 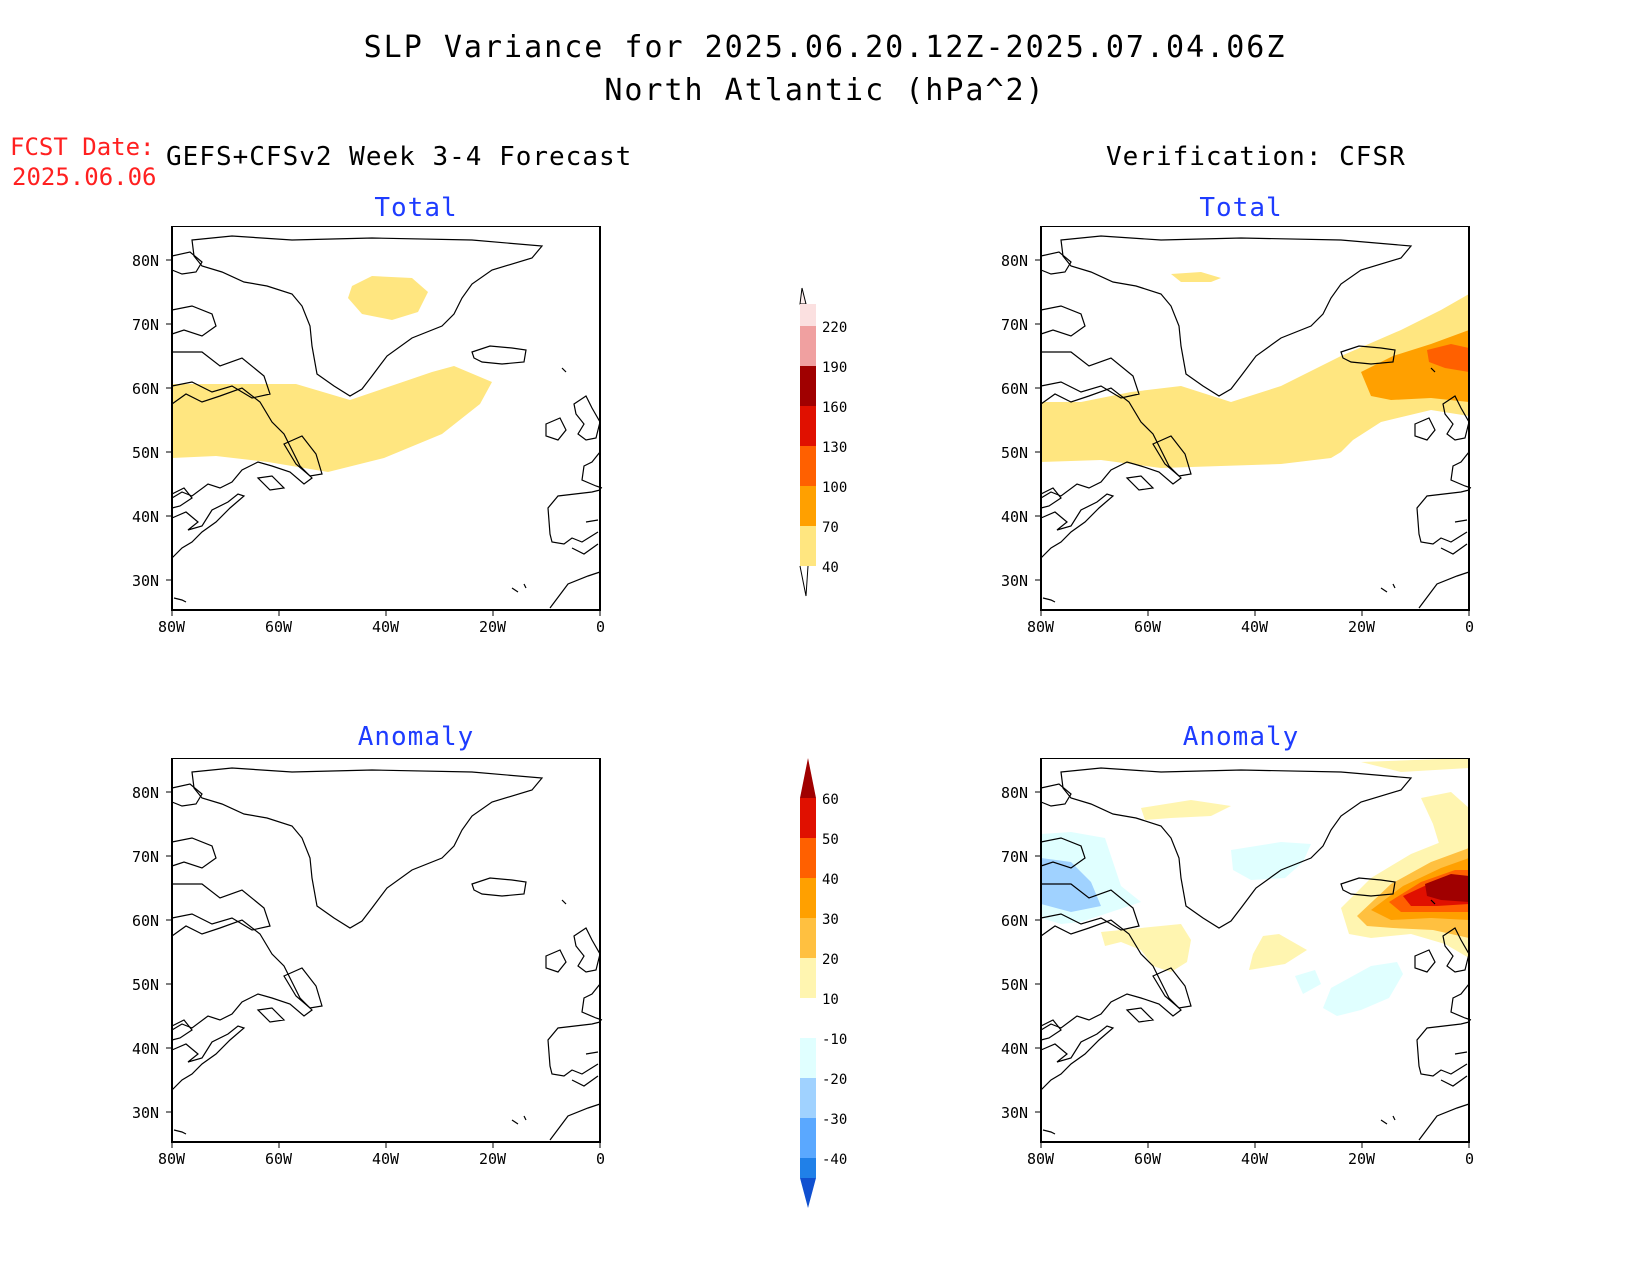 What do you see at coordinates (399, 157) in the screenshot?
I see `forecast-column-title: GEFS+CFSv2 Week 3-4 Forecast` at bounding box center [399, 157].